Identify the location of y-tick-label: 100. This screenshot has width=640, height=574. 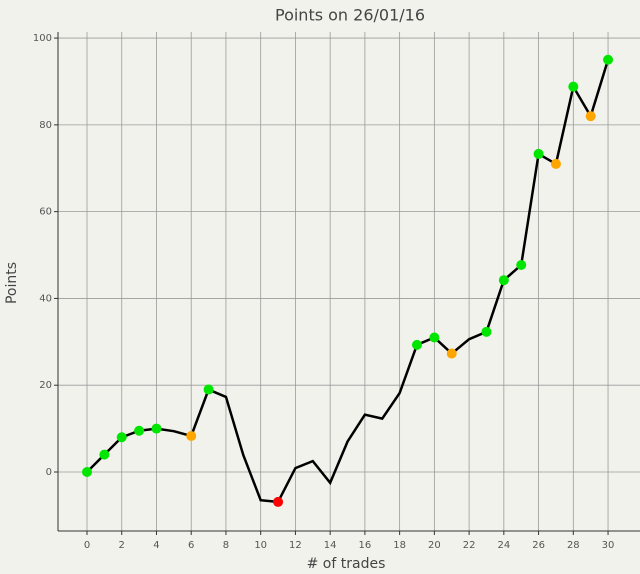
(42, 38).